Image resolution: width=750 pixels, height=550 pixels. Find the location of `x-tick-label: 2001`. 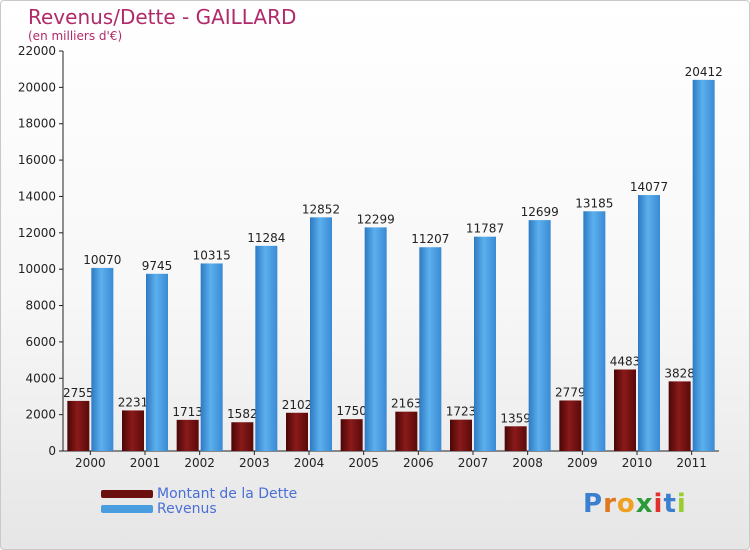

x-tick-label: 2001 is located at coordinates (145, 463).